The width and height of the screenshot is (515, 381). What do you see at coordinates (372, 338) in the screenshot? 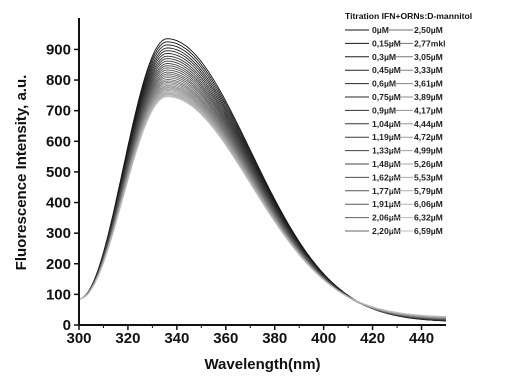
I see `x-tick-label: 420` at bounding box center [372, 338].